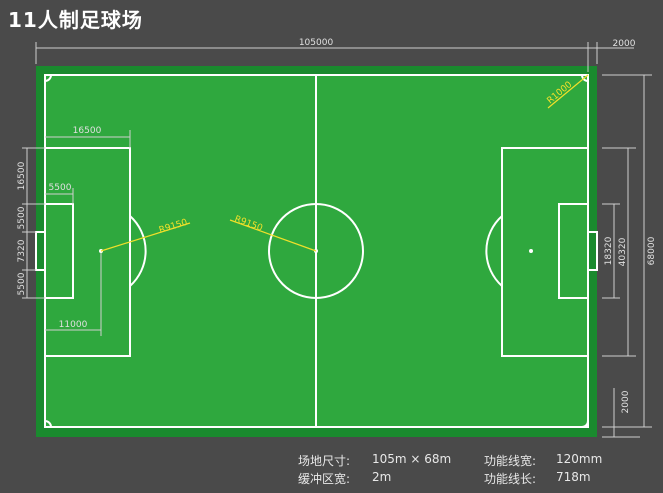  Describe the element at coordinates (22, 250) in the screenshot. I see `dim-left-7320: 7320` at that location.